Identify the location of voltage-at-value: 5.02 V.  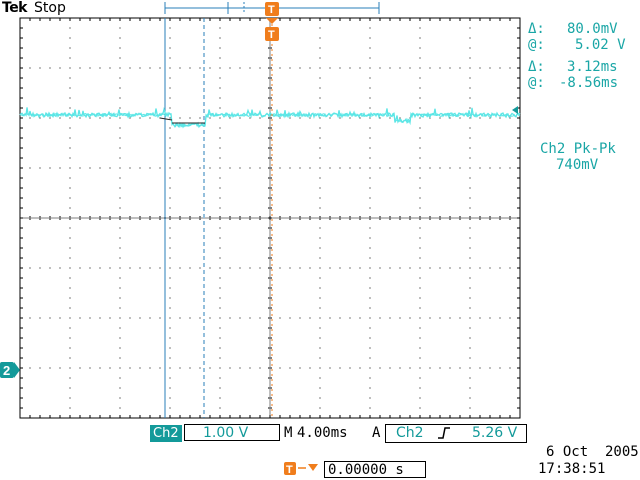
(600, 45).